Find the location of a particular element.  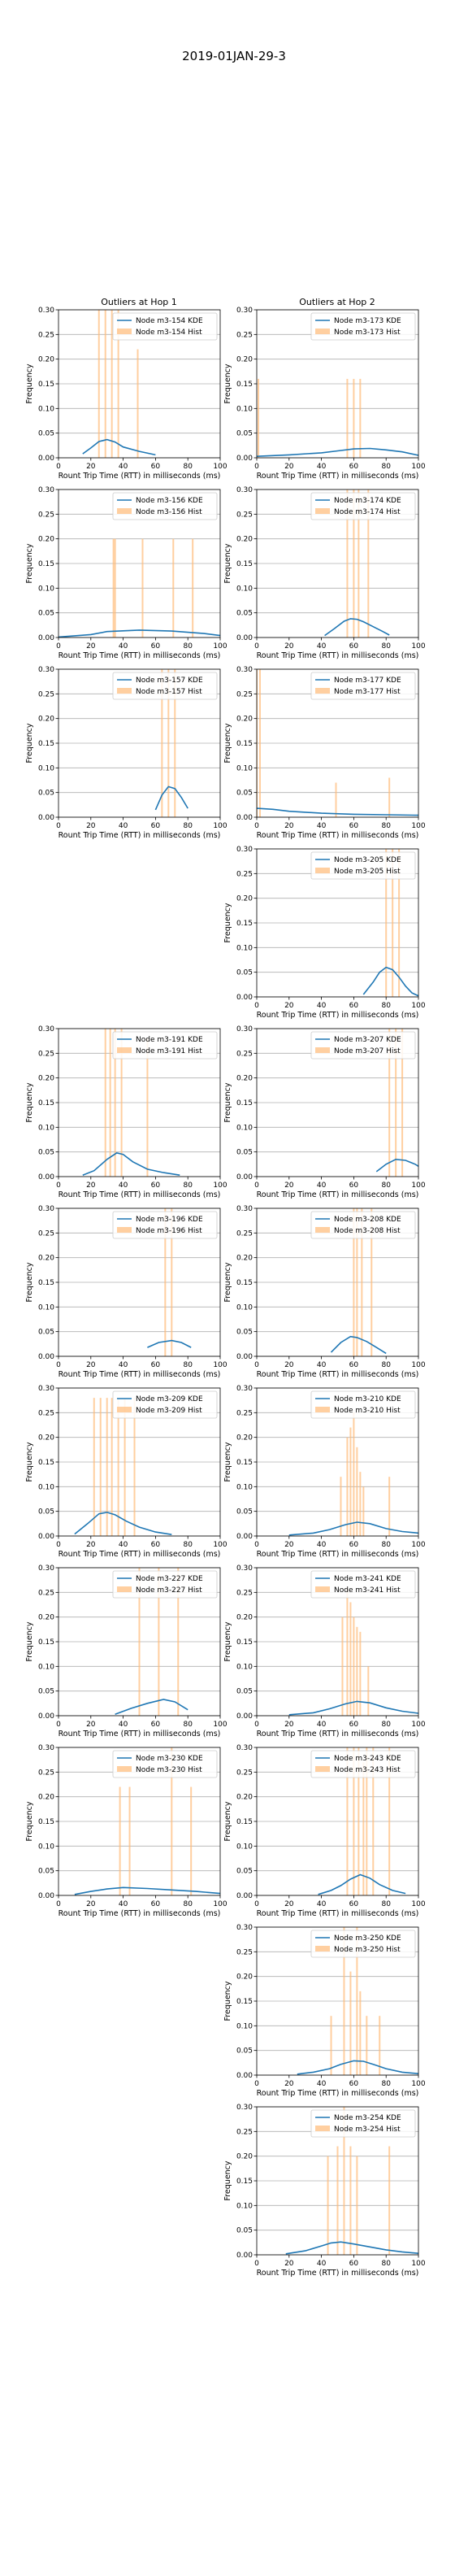

legend: Node m3-157 KDE Node m3-157 Hist is located at coordinates (165, 686).